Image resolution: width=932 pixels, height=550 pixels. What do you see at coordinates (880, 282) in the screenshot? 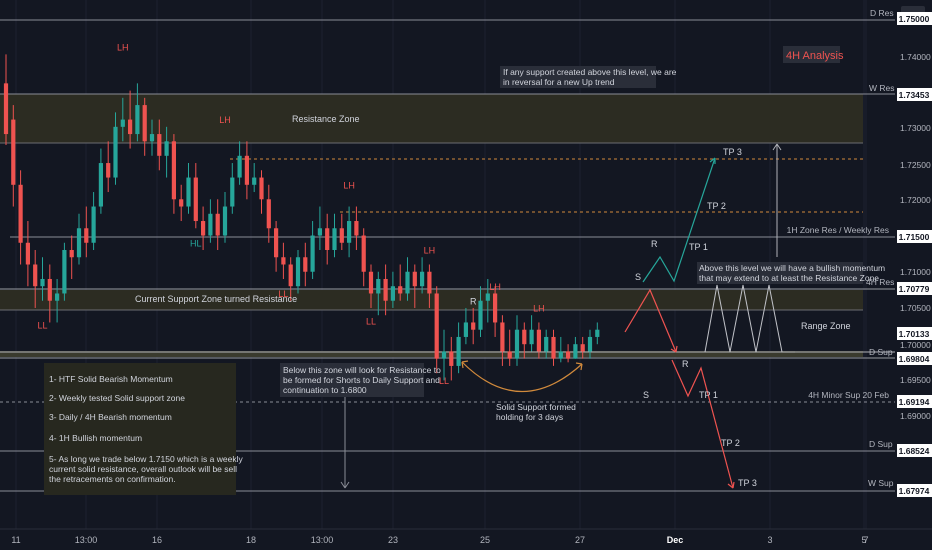
I see `4h-res-label: 4H Res` at bounding box center [880, 282].